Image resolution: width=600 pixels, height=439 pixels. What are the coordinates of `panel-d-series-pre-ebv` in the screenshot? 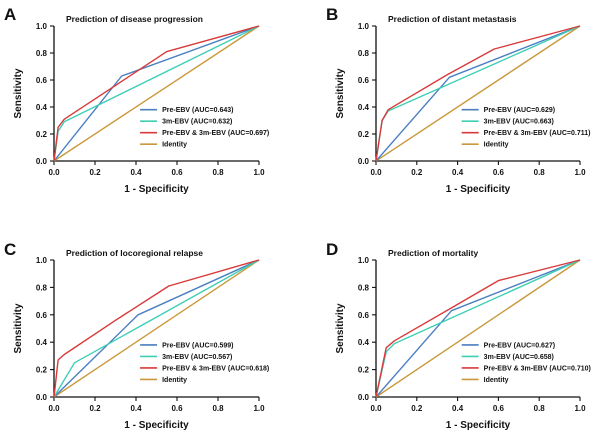 It's located at (478, 328).